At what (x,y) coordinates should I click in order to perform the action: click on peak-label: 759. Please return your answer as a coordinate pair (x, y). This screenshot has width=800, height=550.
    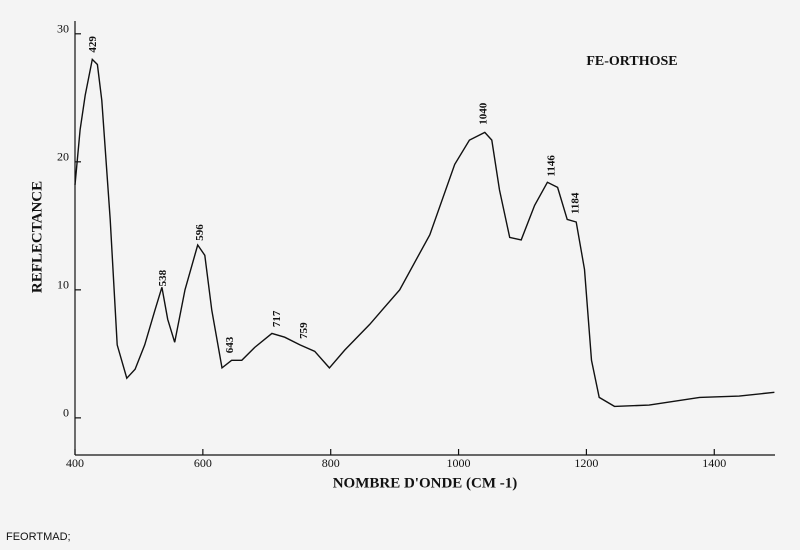
    Looking at the image, I should click on (304, 330).